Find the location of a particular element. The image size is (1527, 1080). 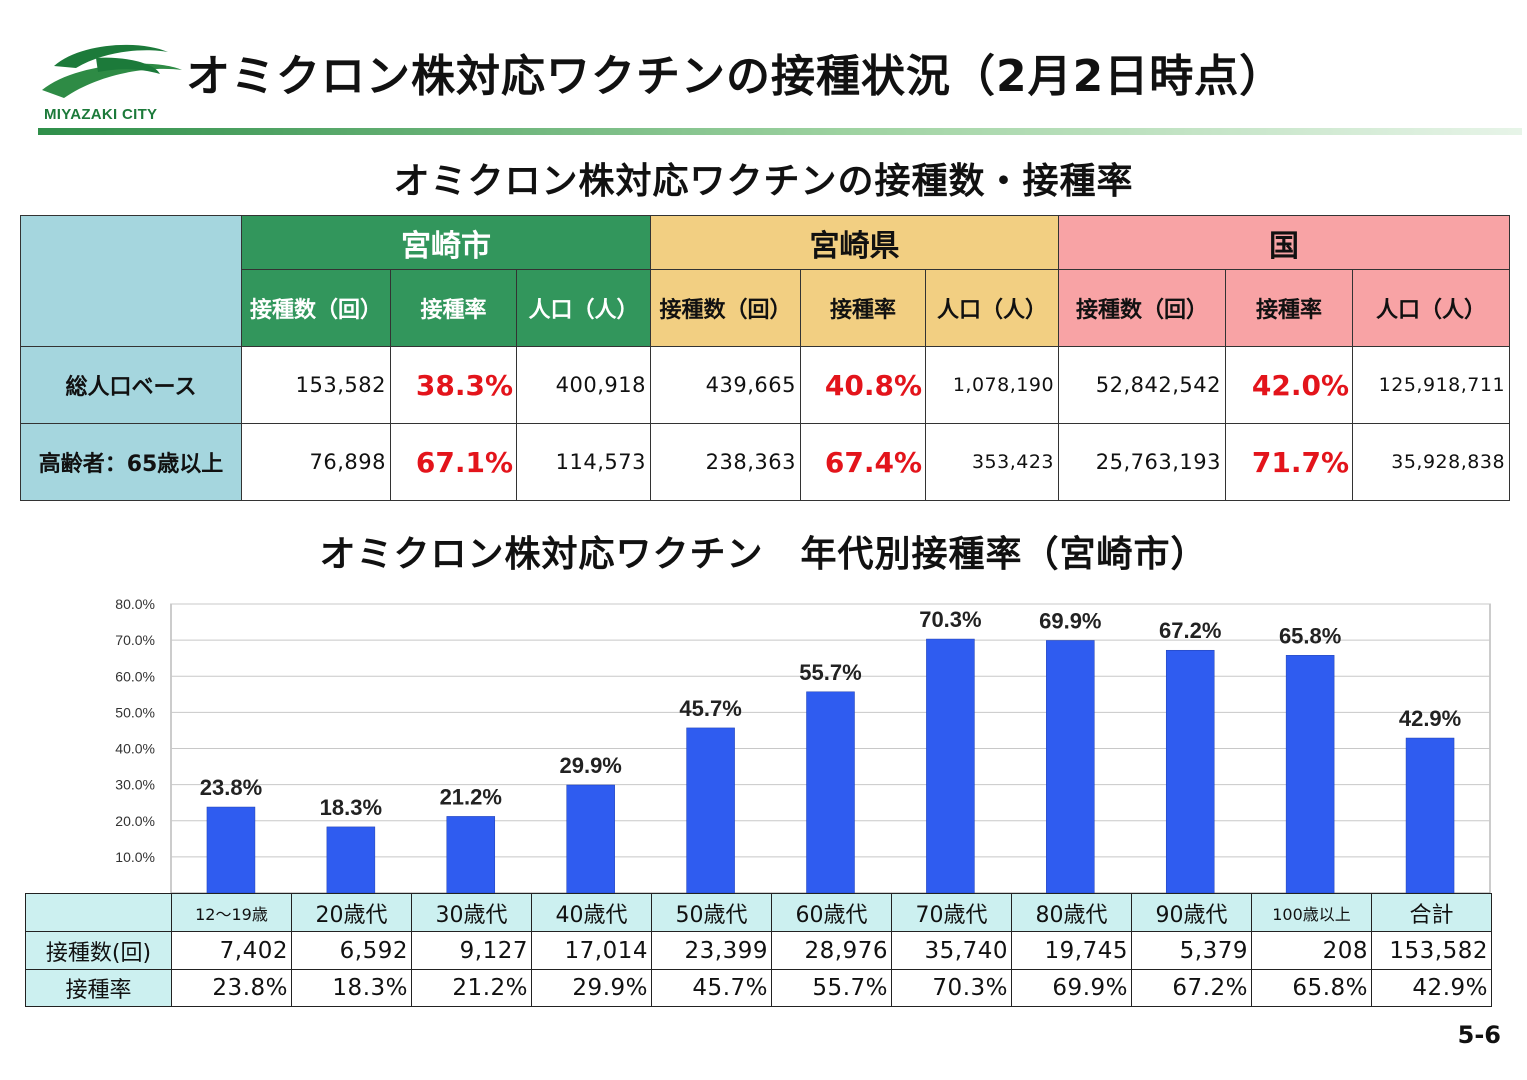

group-header-miyazaki-pref: 宮崎県 is located at coordinates (855, 242).